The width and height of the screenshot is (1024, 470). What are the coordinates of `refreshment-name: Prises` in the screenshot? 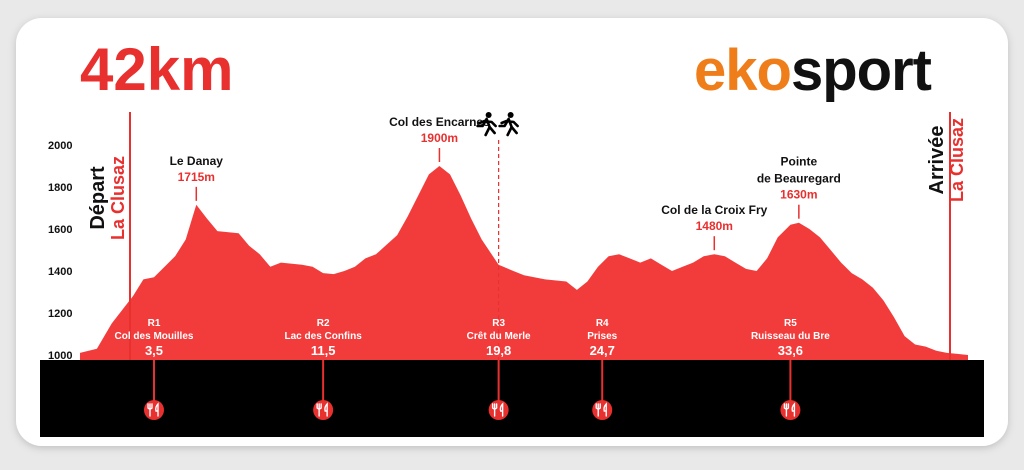 It's located at (602, 336).